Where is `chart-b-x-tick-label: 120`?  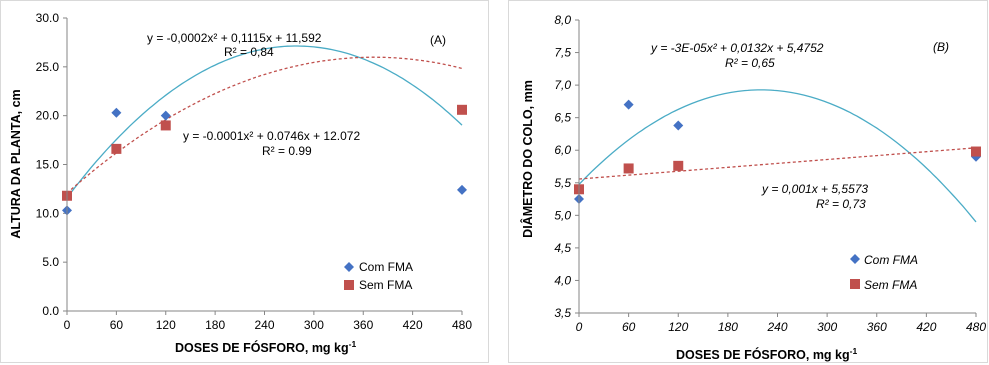 chart-b-x-tick-label: 120 is located at coordinates (678, 327).